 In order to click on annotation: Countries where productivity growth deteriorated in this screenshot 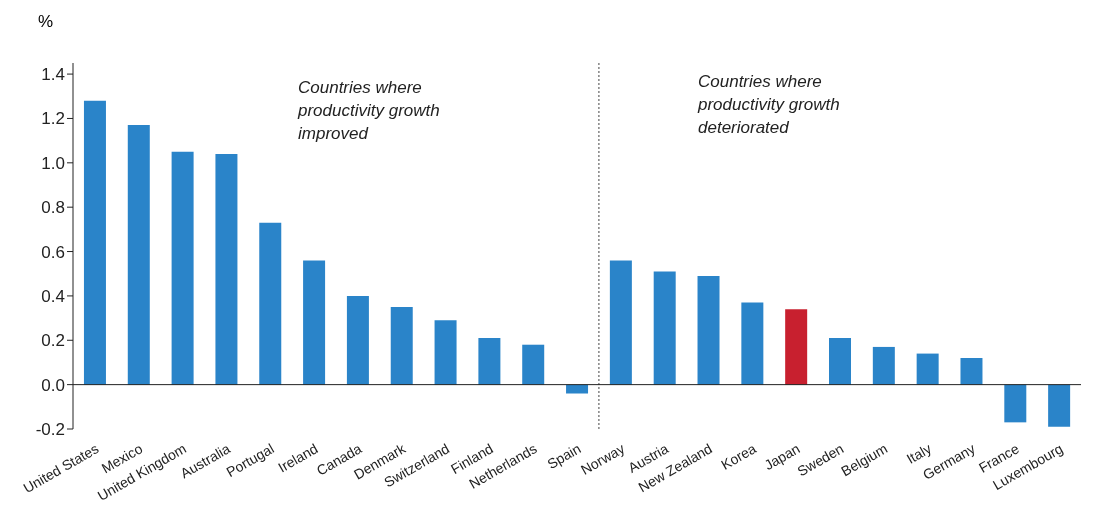, I will do `click(769, 105)`.